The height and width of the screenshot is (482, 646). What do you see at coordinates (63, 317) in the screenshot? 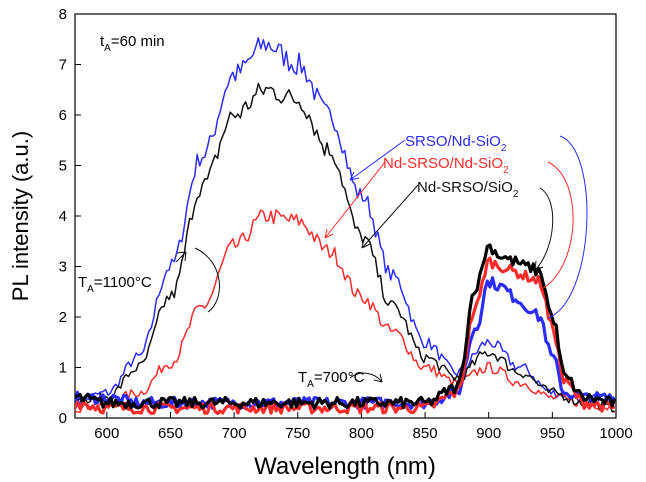
I see `y-tick-label: 2` at bounding box center [63, 317].